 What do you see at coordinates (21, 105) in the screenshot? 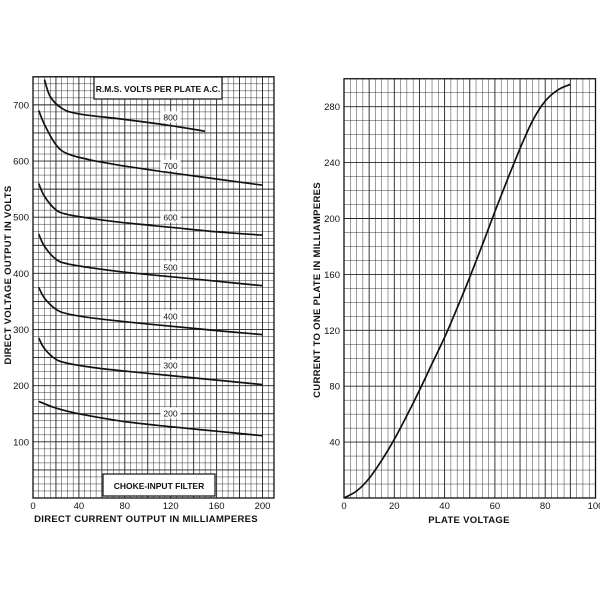
I see `left-y-tick-label: 700` at bounding box center [21, 105].